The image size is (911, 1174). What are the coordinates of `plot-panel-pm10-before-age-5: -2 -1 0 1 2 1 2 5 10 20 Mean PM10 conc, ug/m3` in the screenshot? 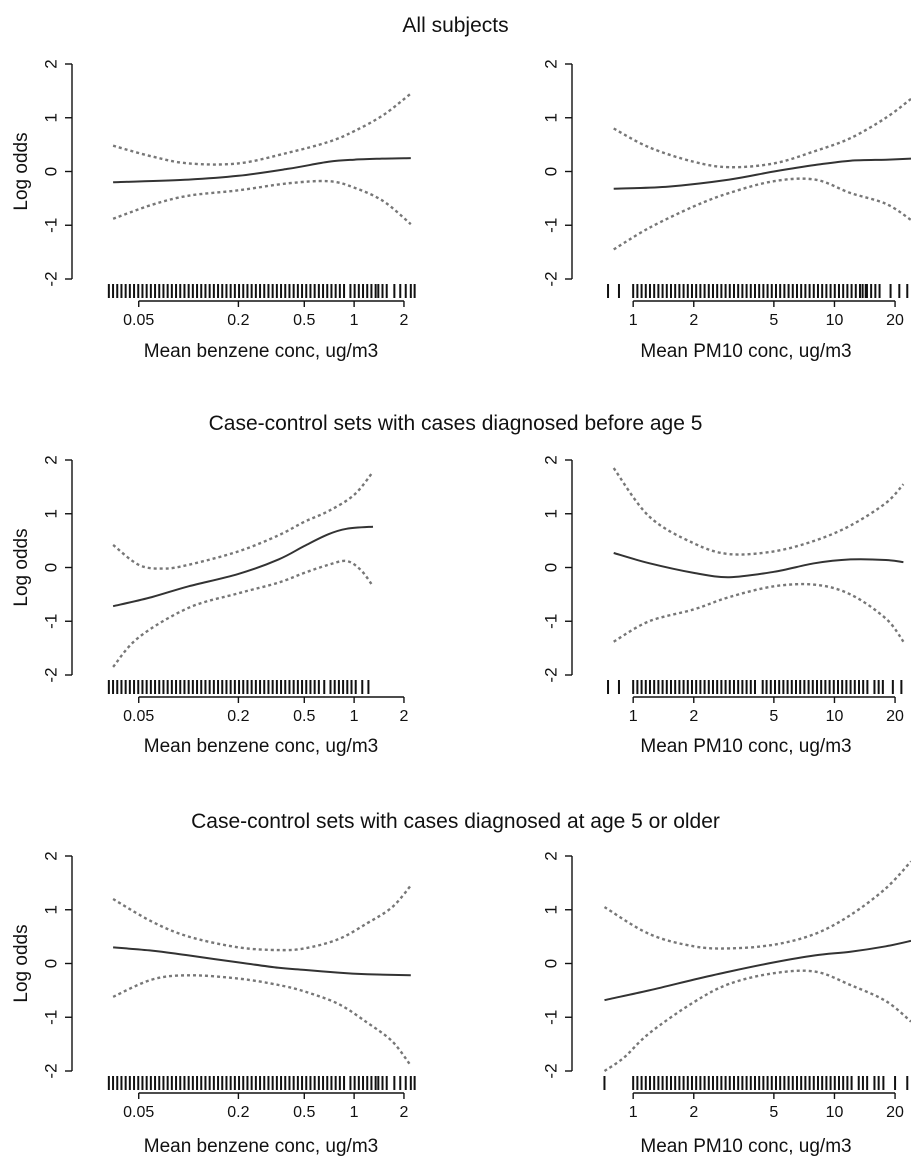 It's located at (685, 612).